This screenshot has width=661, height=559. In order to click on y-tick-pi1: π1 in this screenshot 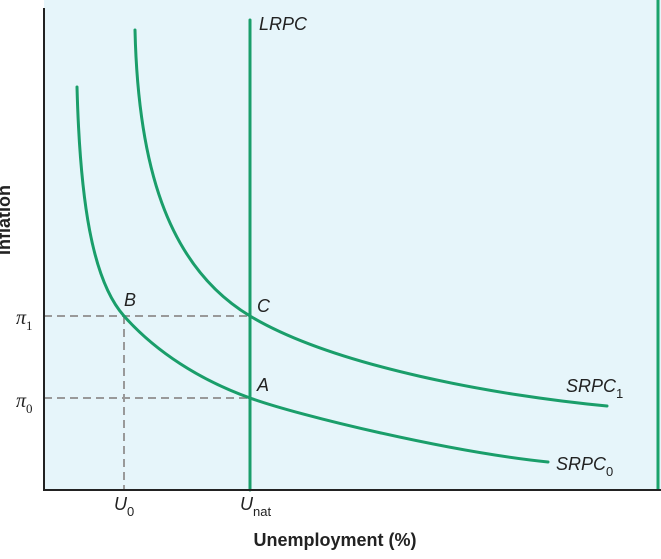, I will do `click(24, 320)`.